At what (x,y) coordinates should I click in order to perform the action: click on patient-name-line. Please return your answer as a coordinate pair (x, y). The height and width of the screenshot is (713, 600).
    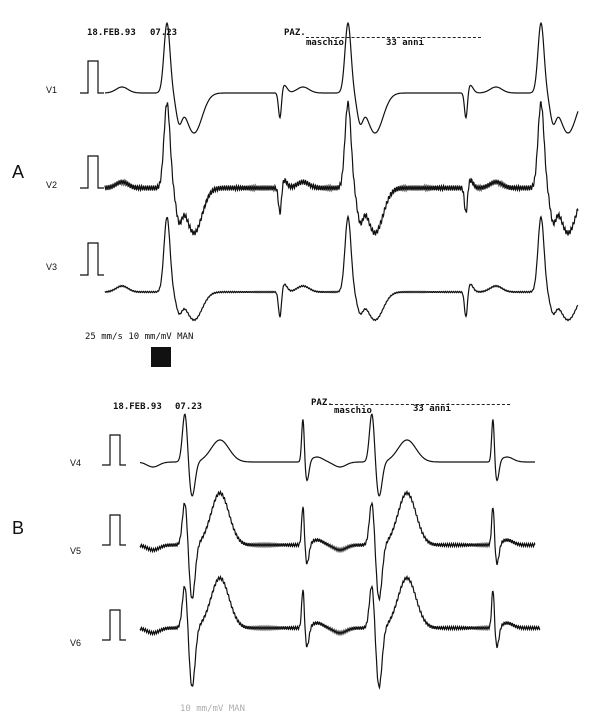
    Looking at the image, I should click on (393, 37).